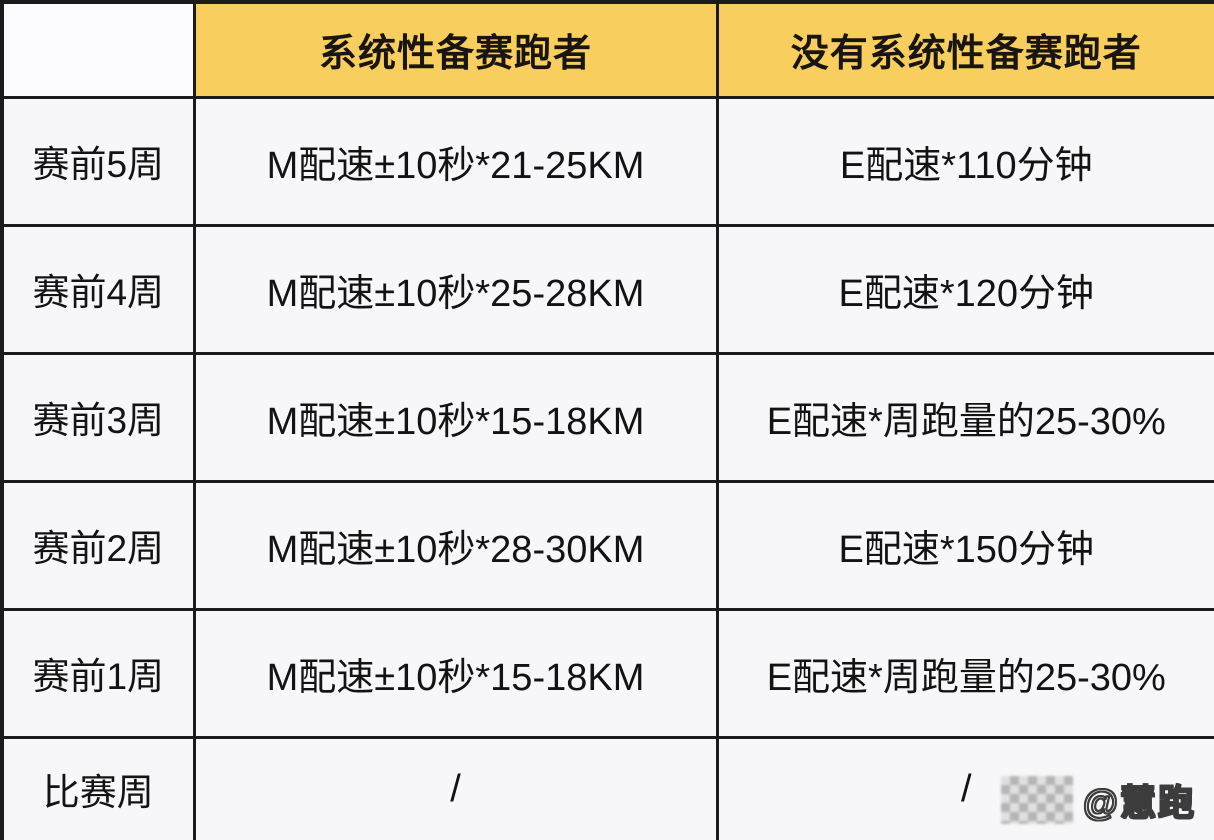  Describe the element at coordinates (964, 161) in the screenshot. I see `cell-week5-non-systematic: E配速*110分钟` at that location.